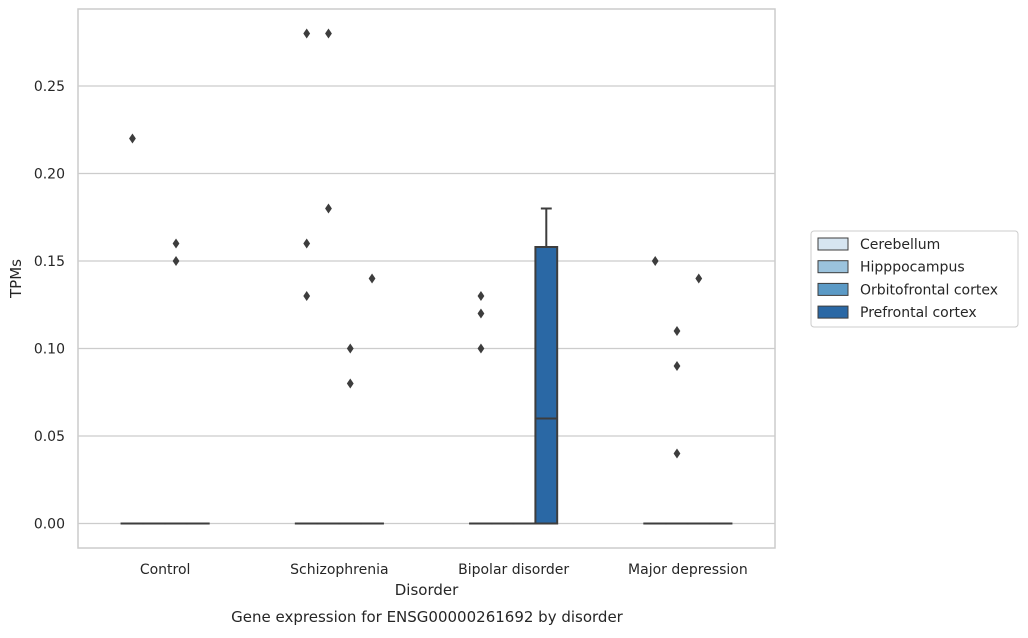  Describe the element at coordinates (165, 570) in the screenshot. I see `x-tick-control: Control` at that location.